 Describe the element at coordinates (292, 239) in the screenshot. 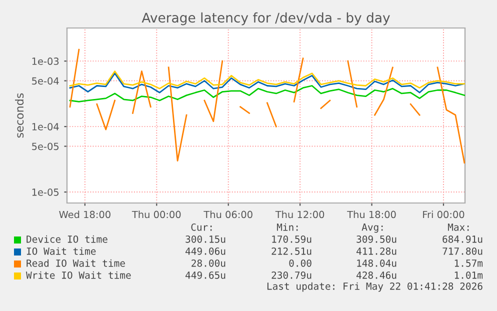

I see `text: 170.59u` at that location.